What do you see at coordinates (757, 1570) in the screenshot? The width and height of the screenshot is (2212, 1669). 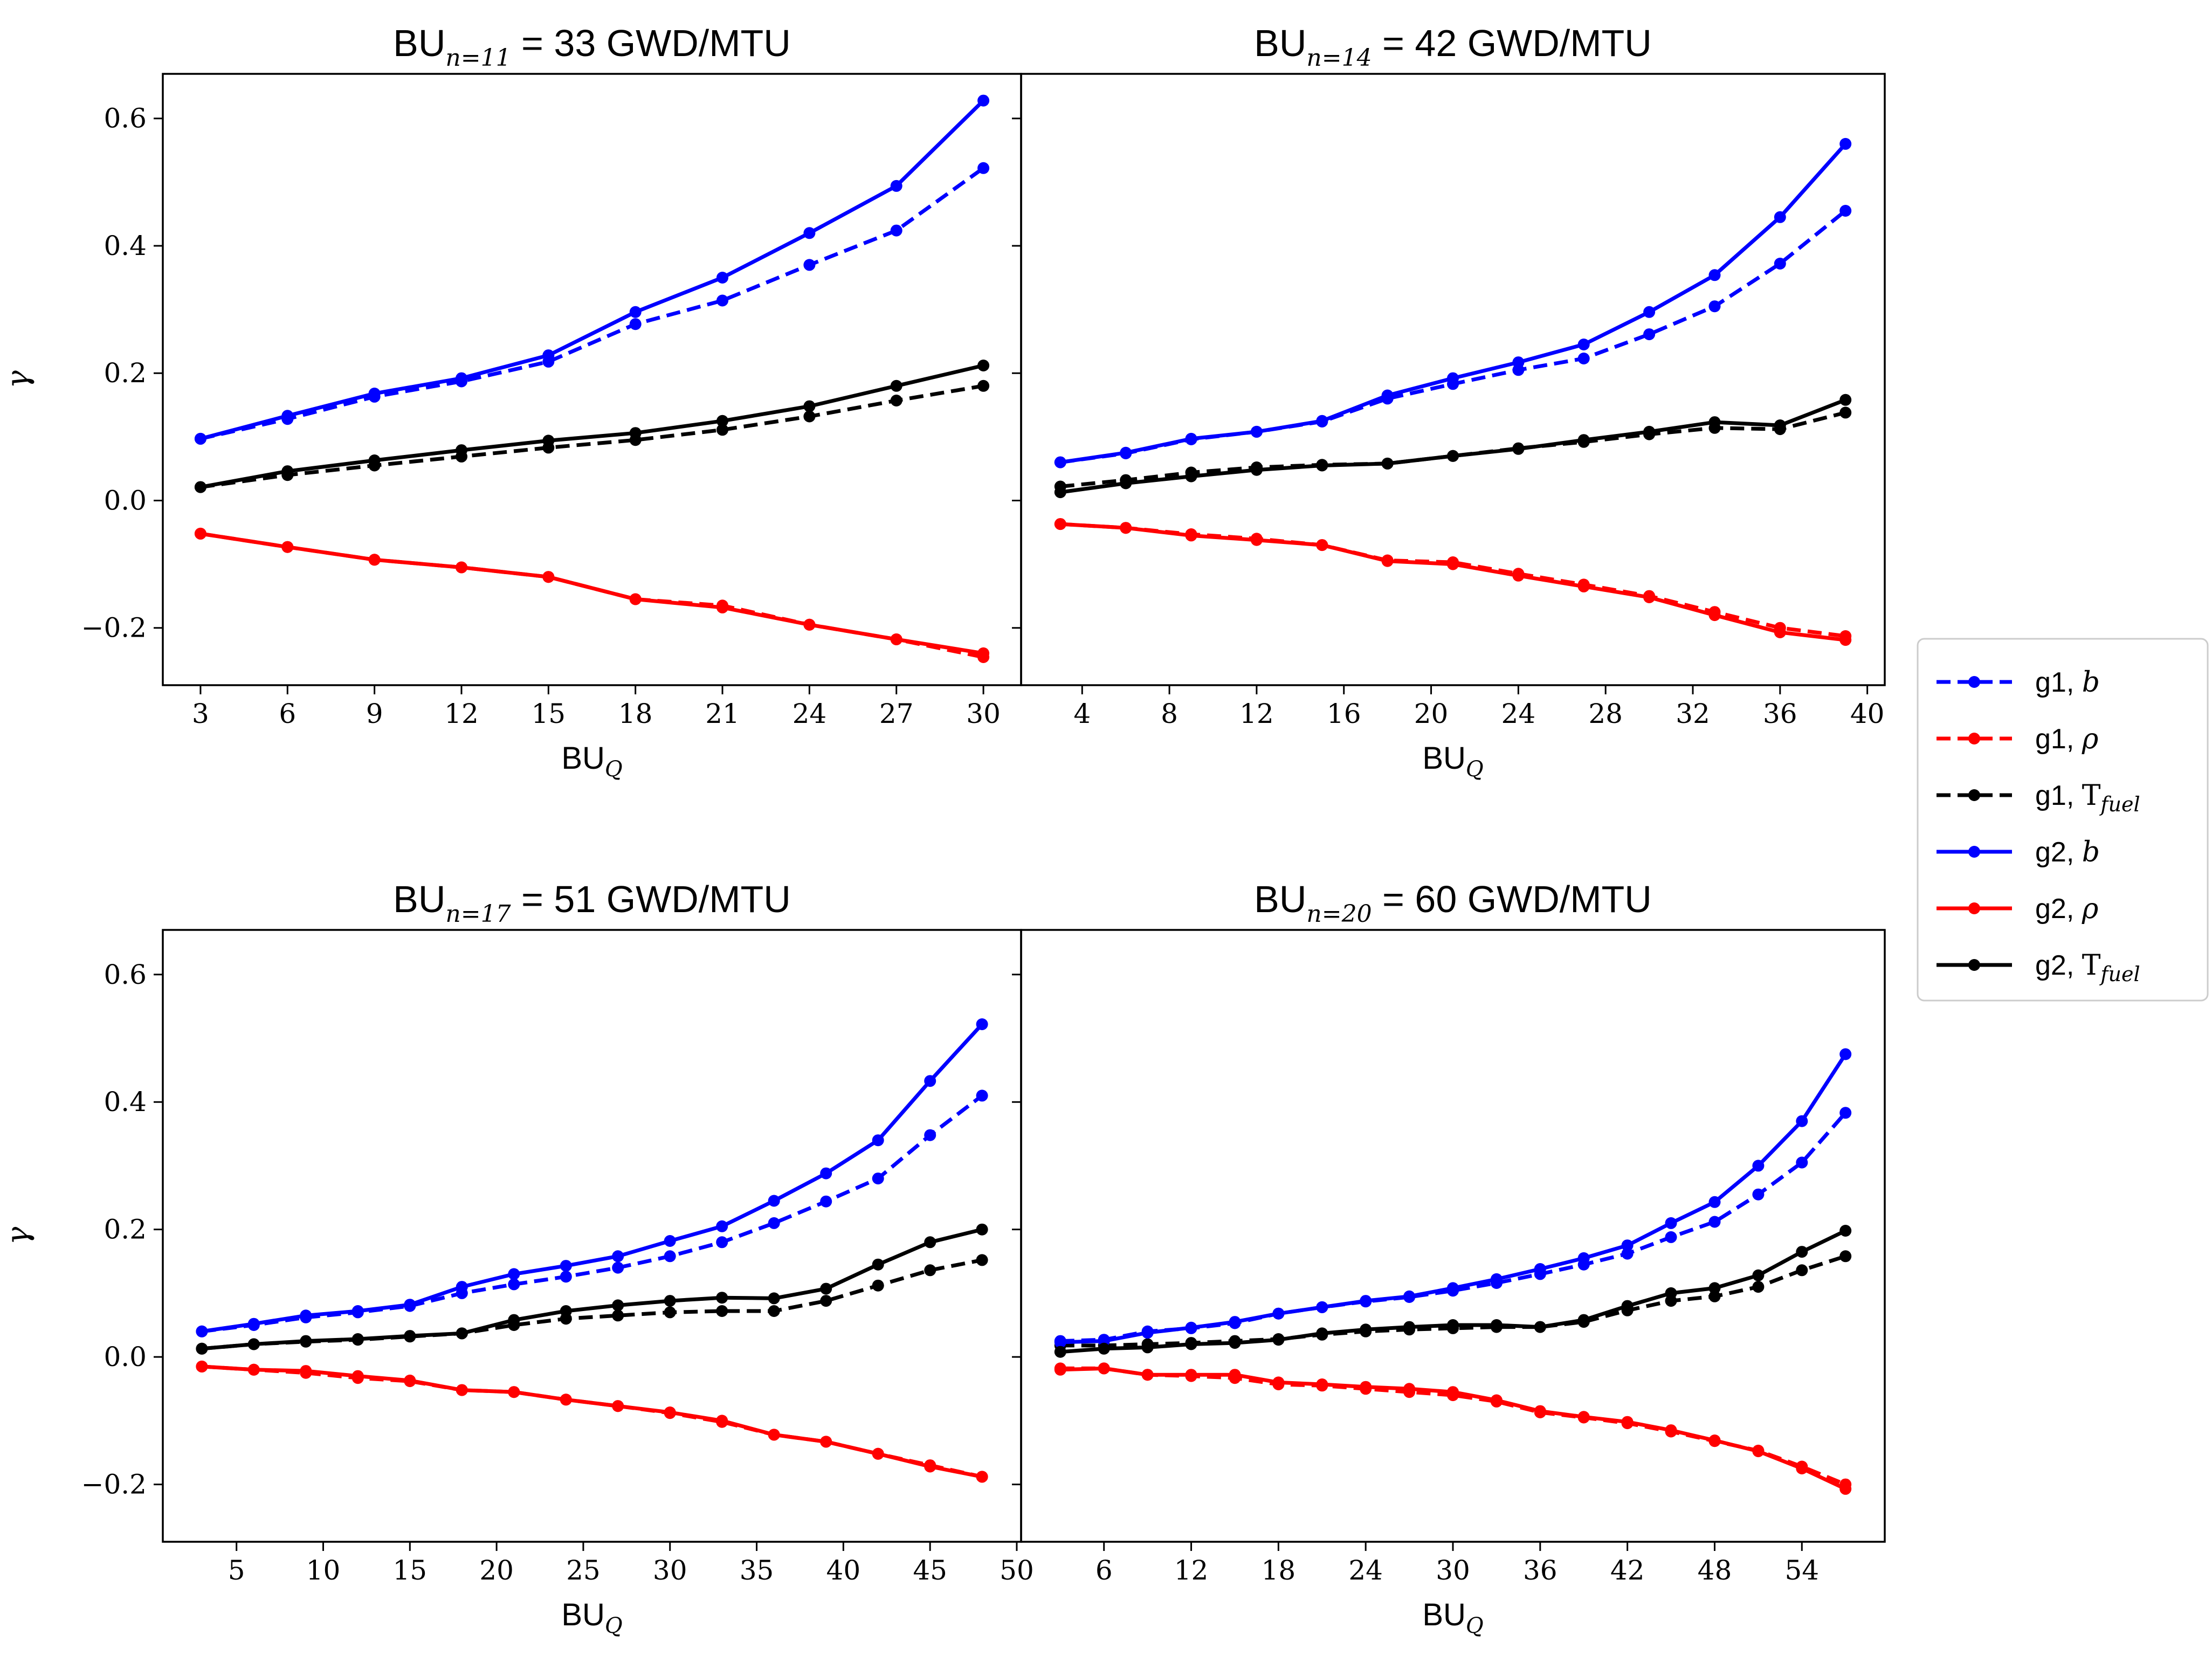 I see `x-tick-label: 35` at bounding box center [757, 1570].